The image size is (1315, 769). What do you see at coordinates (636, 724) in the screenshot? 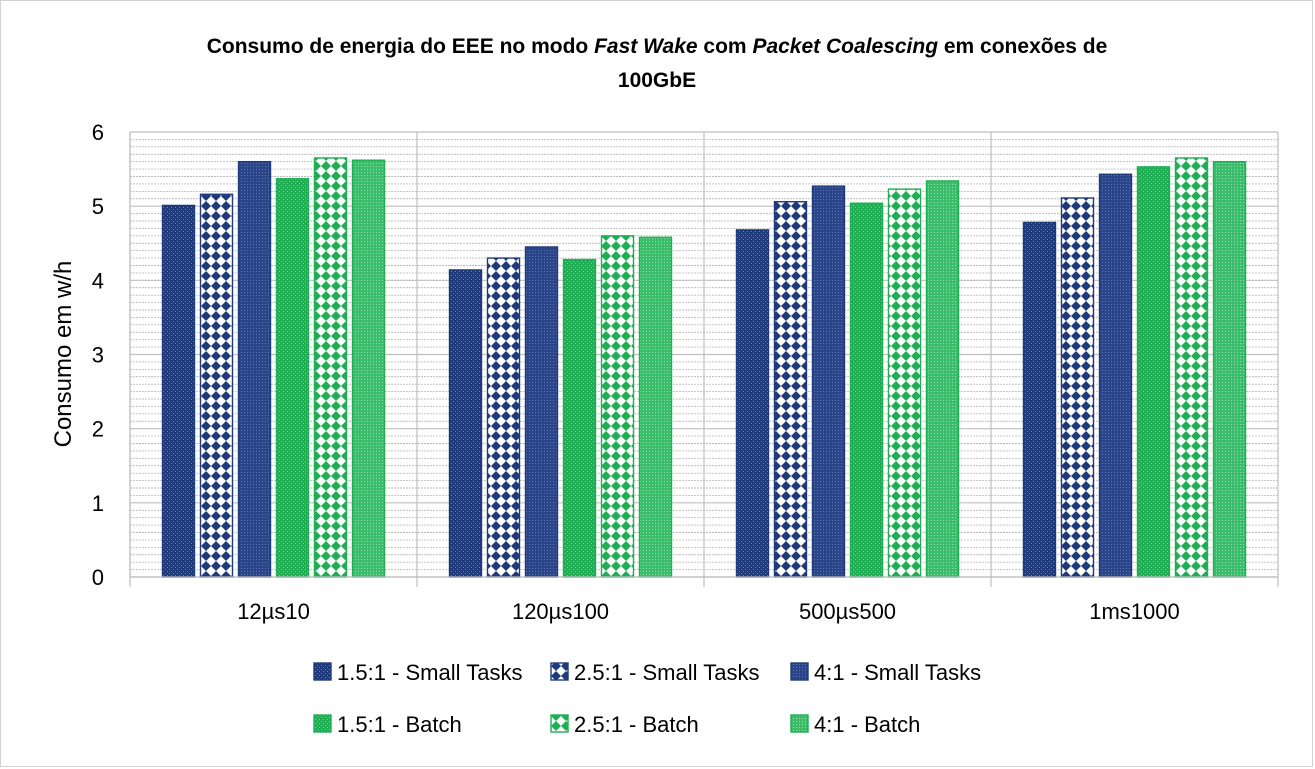
I see `legend-label: 2.5:1 - Batch` at bounding box center [636, 724].